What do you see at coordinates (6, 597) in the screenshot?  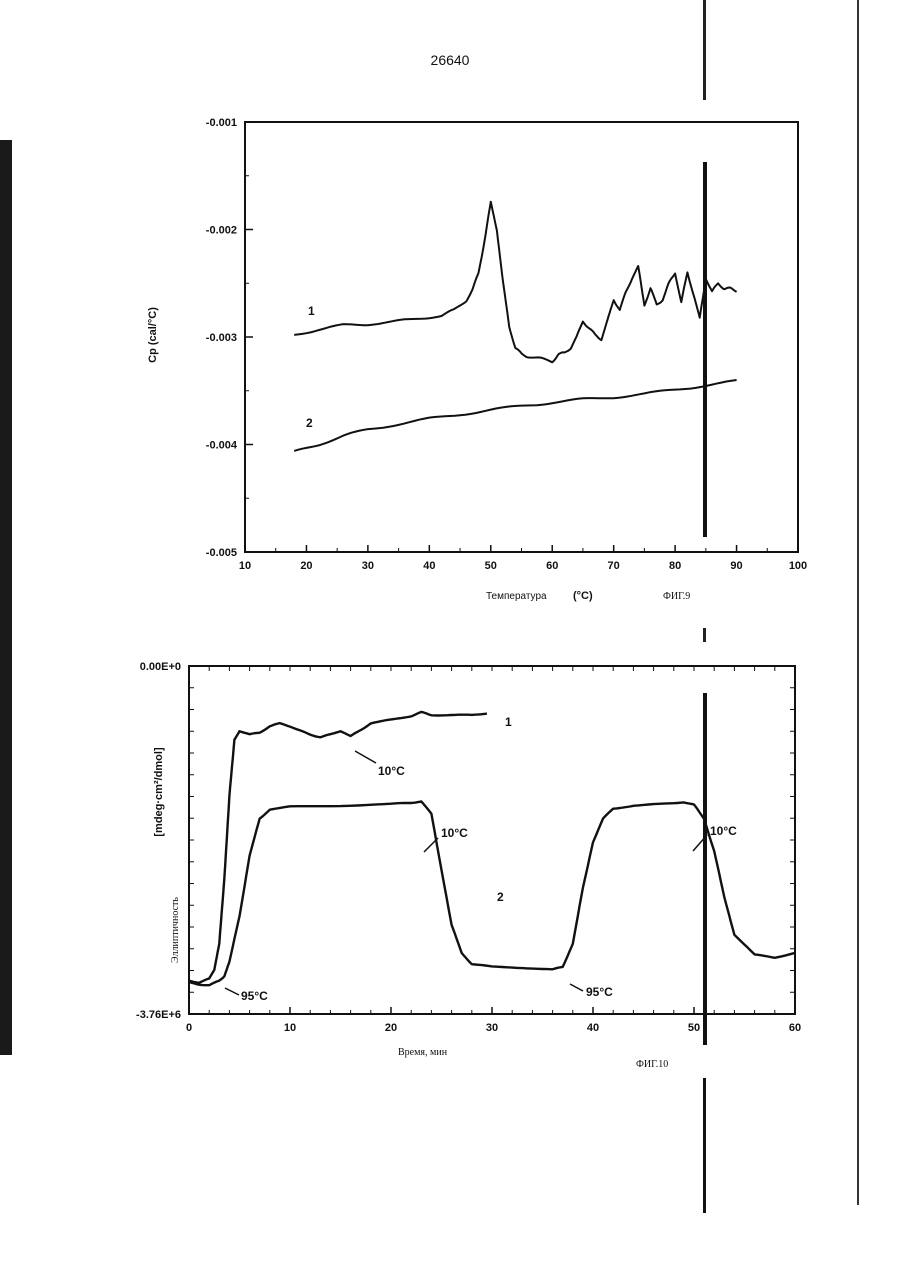 I see `scan-edge-bar` at bounding box center [6, 597].